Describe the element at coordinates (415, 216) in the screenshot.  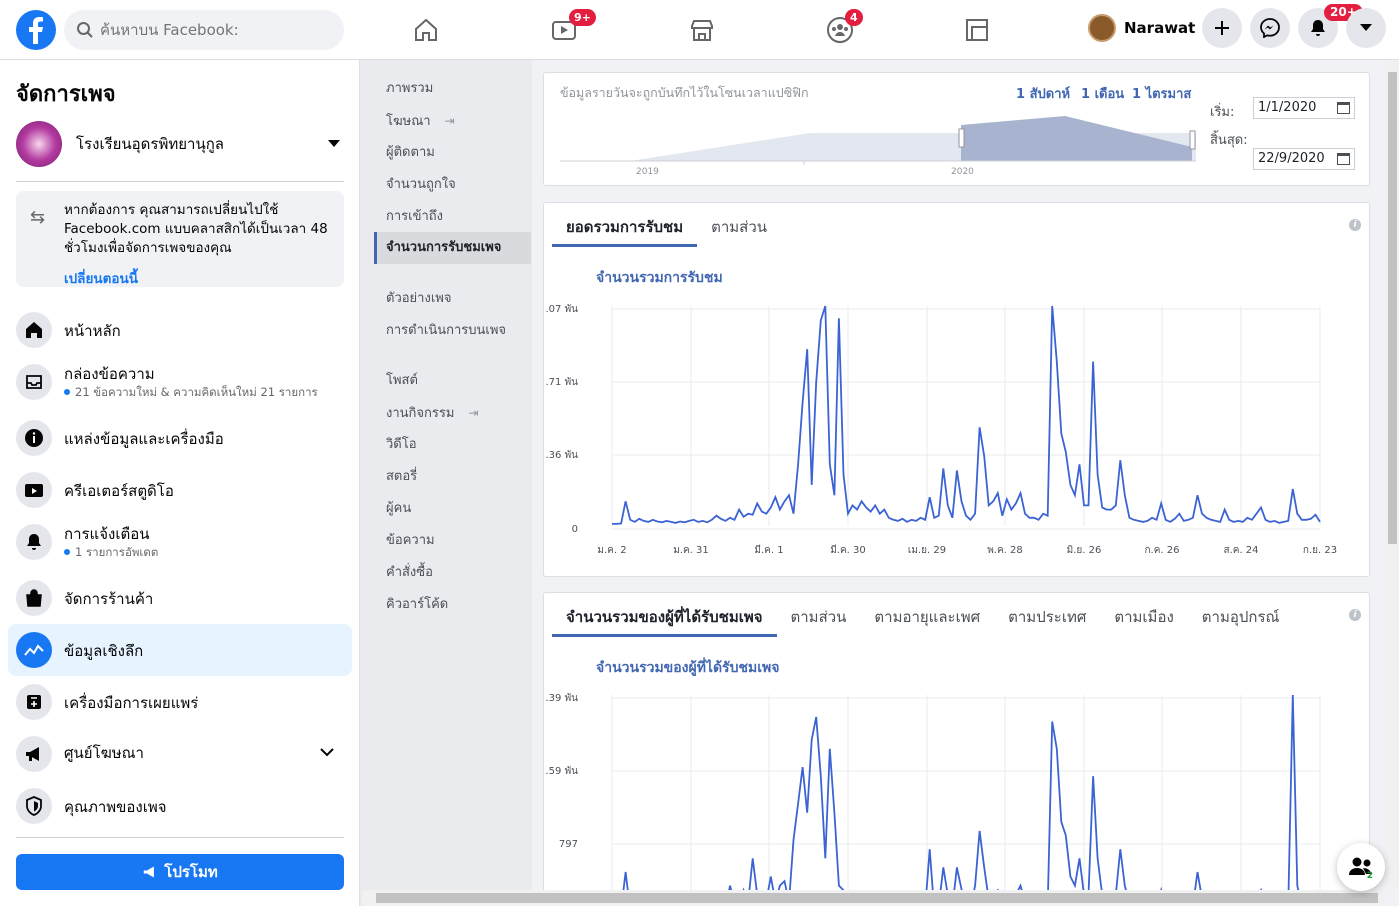
I see `subnav-item: การเข้าถึง` at that location.